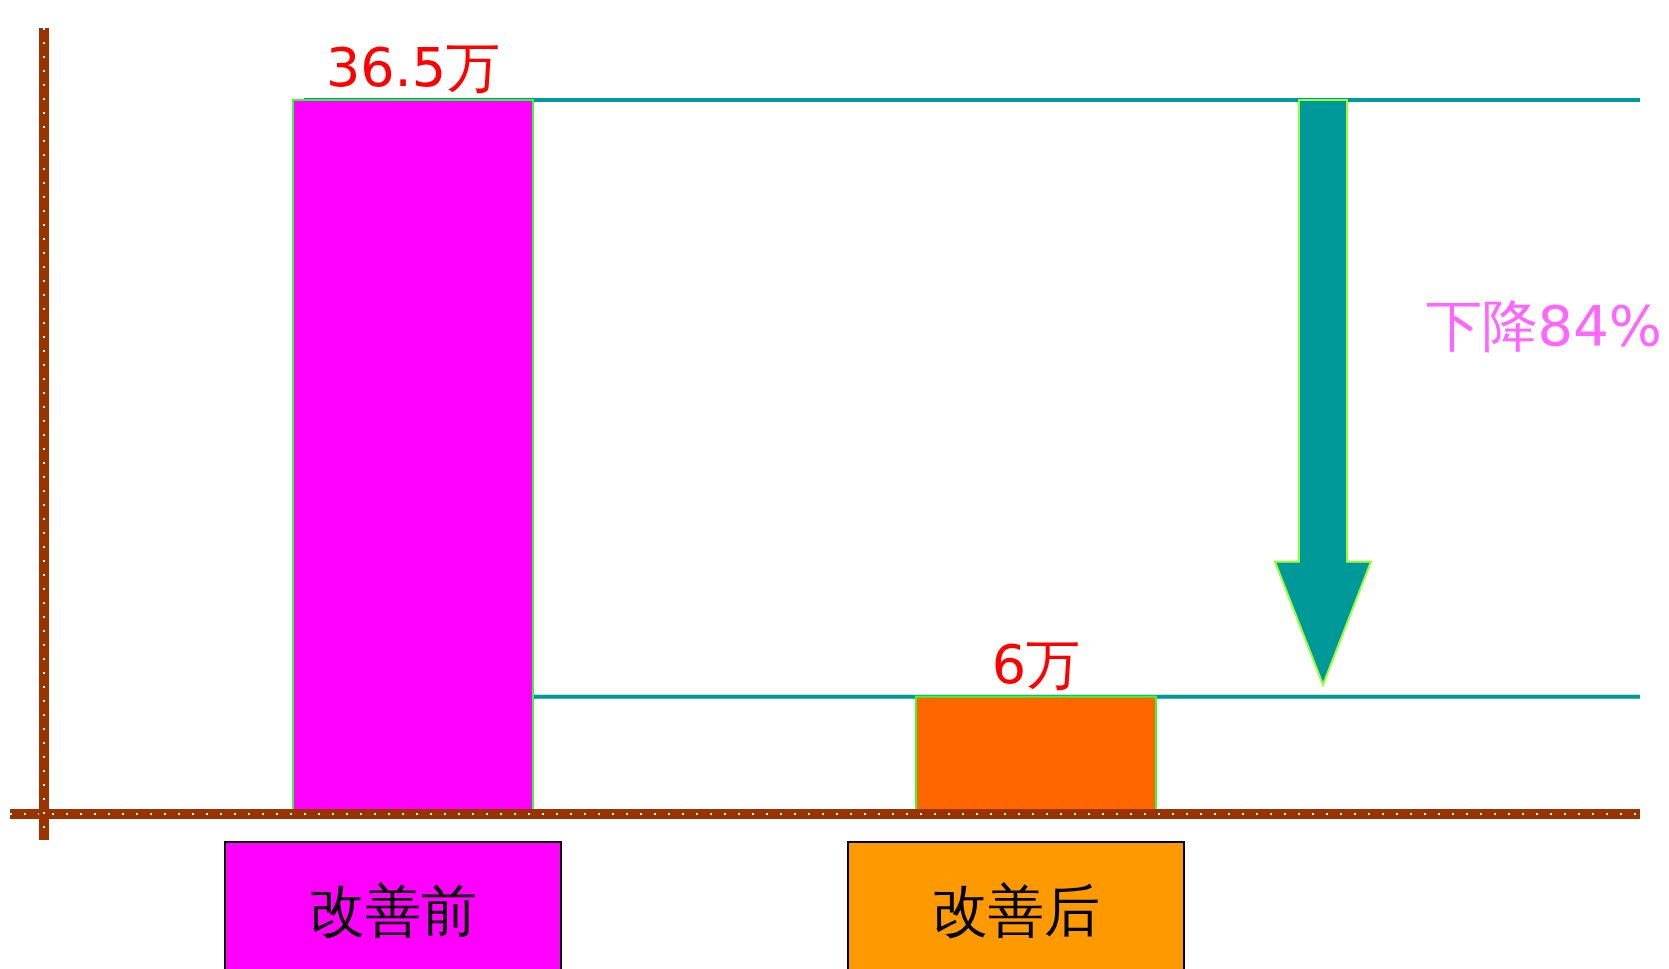  Describe the element at coordinates (1016, 910) in the screenshot. I see `x-tick-label: 改善后` at that location.